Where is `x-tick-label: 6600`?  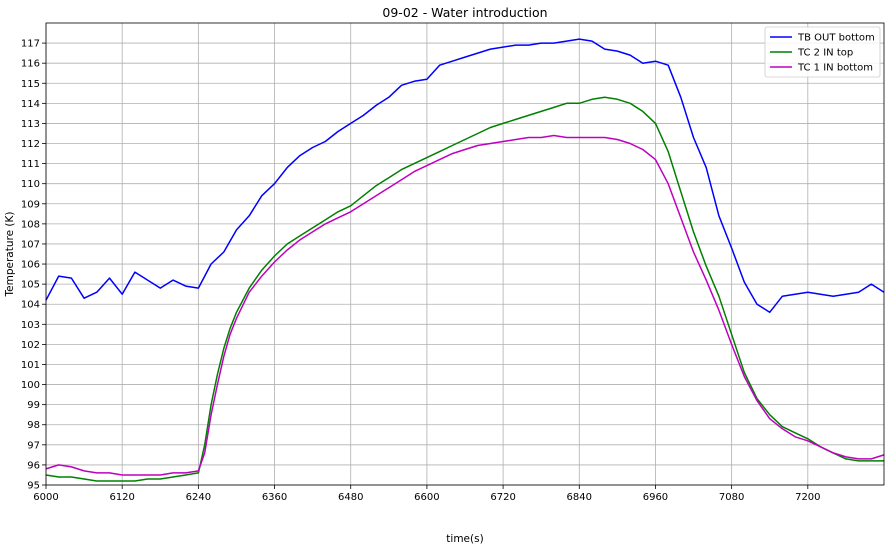 x-tick-label: 6600 is located at coordinates (426, 497).